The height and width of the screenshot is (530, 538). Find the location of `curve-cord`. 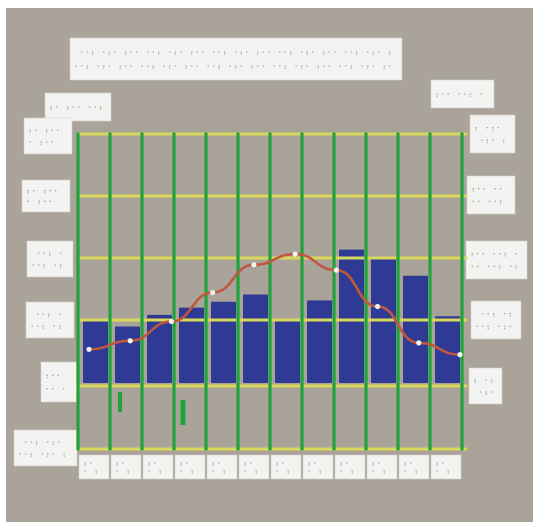

curve-cord is located at coordinates (274, 304).